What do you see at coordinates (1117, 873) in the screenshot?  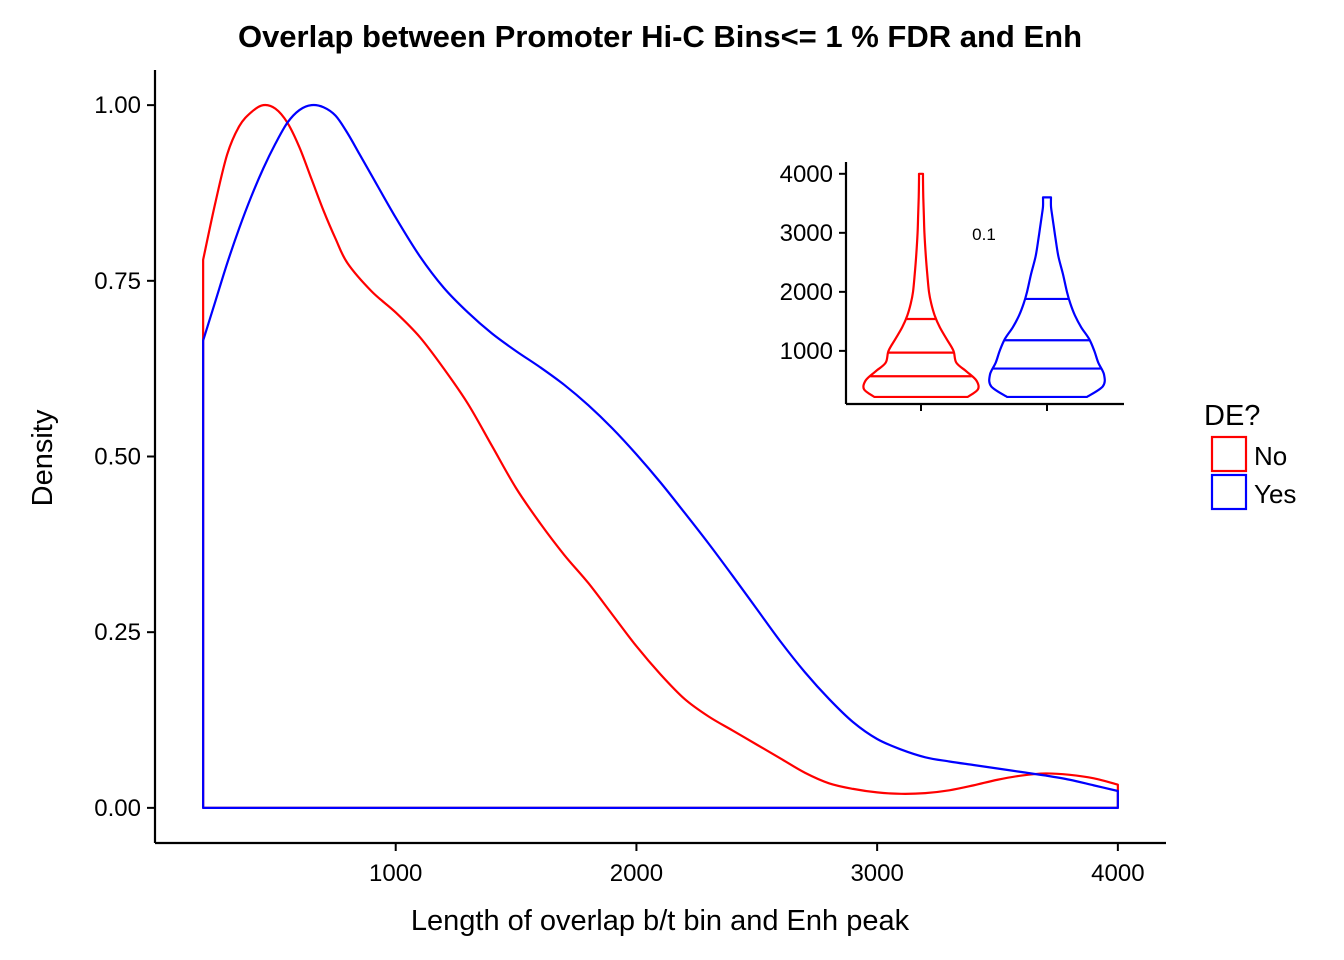 I see `x-tick-label: 4000` at bounding box center [1117, 873].